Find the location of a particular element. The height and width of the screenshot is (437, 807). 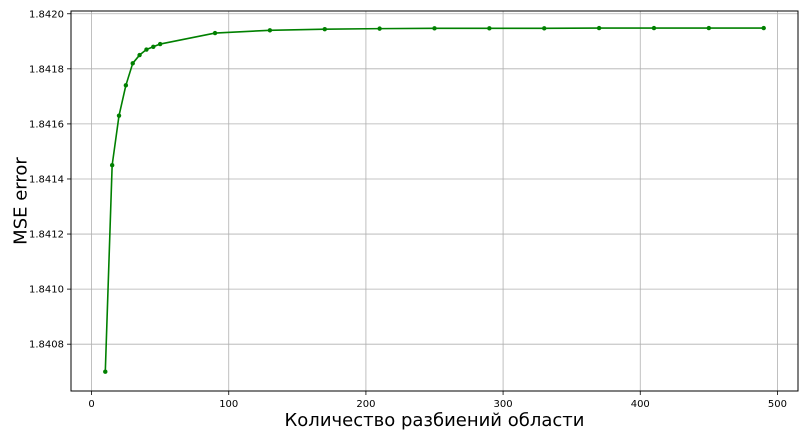

y-tick-label: 1.8410 is located at coordinates (46, 290).